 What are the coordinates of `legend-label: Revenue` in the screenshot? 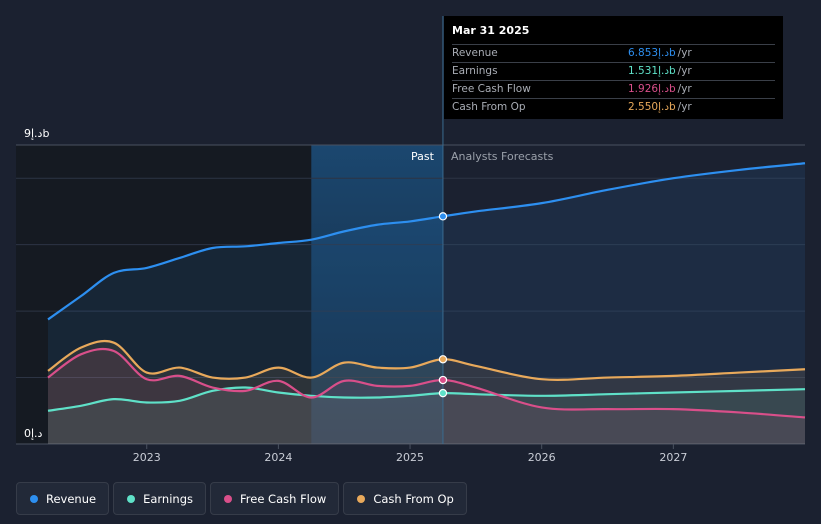 It's located at (71, 498).